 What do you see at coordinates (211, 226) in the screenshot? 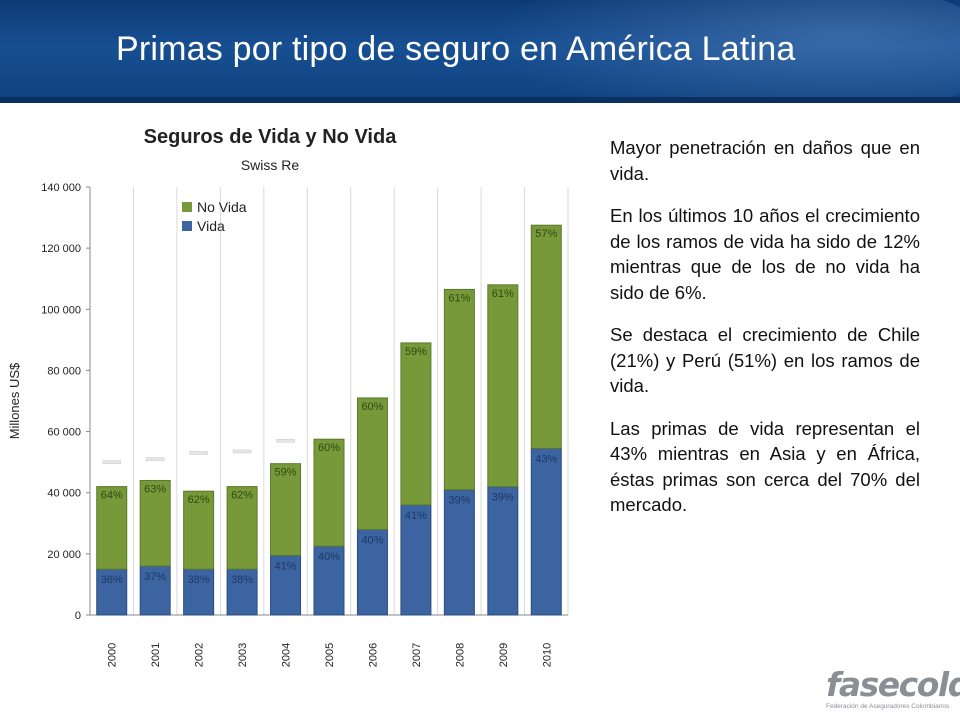
I see `legend-label-vida: Vida` at bounding box center [211, 226].